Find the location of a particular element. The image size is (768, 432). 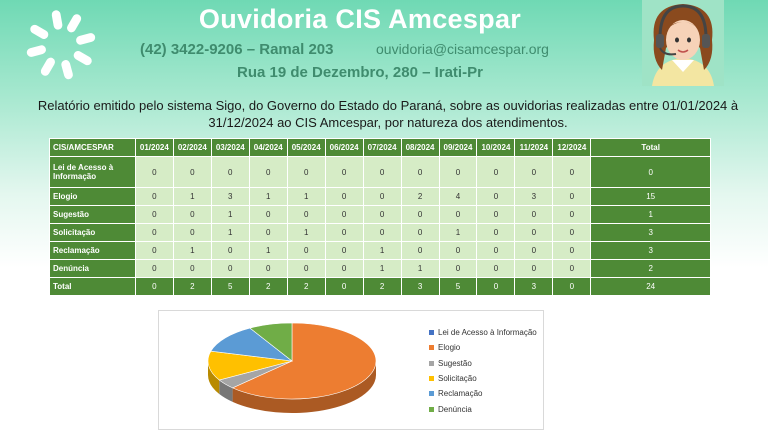

table-cell: 4 is located at coordinates (458, 196).